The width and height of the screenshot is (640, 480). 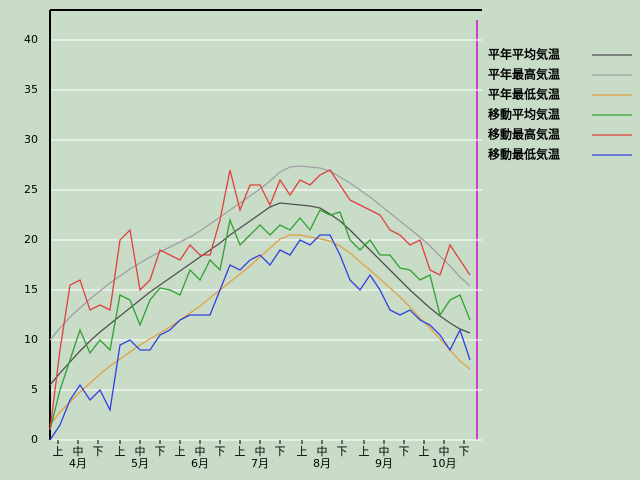 I want to click on legend-text: 平年最低気温, so click(x=524, y=94).